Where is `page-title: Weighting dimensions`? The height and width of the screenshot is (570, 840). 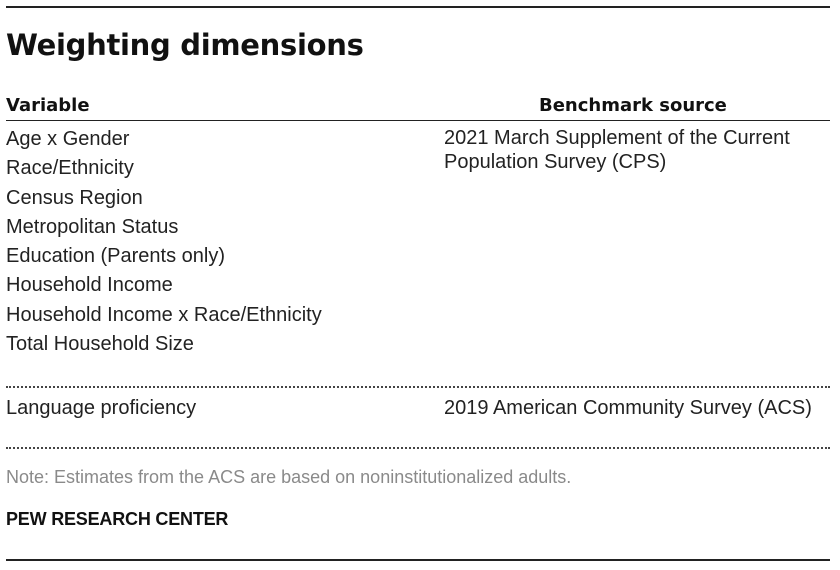 page-title: Weighting dimensions is located at coordinates (185, 45).